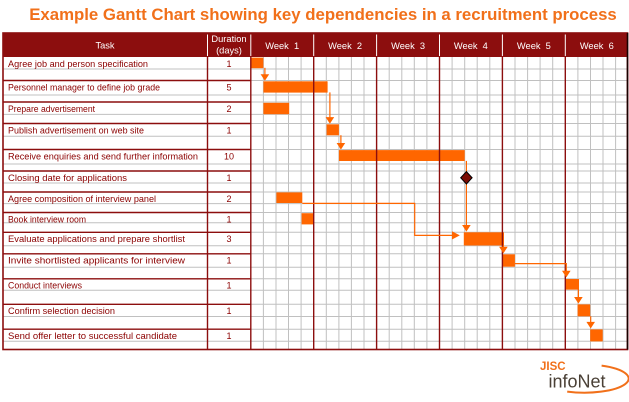 The width and height of the screenshot is (629, 402). Describe the element at coordinates (408, 46) in the screenshot. I see `svg-text: Week 3` at that location.